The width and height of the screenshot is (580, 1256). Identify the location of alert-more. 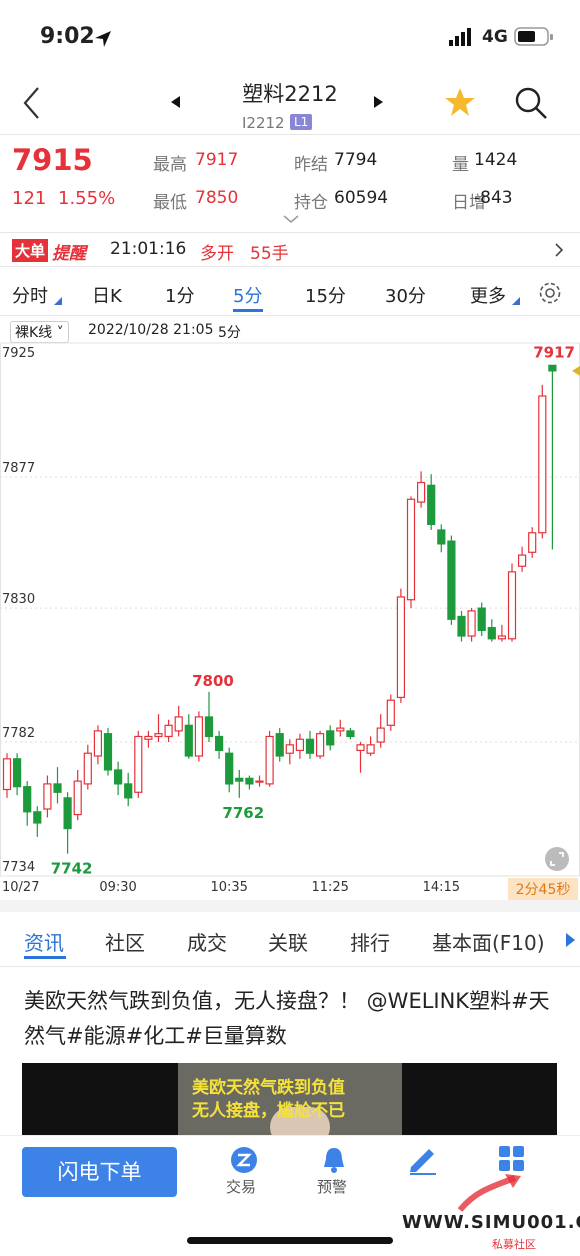
(559, 250).